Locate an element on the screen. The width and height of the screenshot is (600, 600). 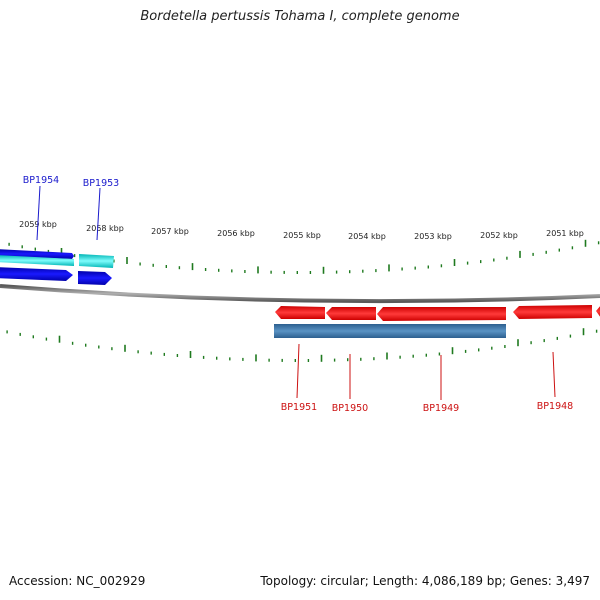
gene-feature-edge is located at coordinates (598, 311).